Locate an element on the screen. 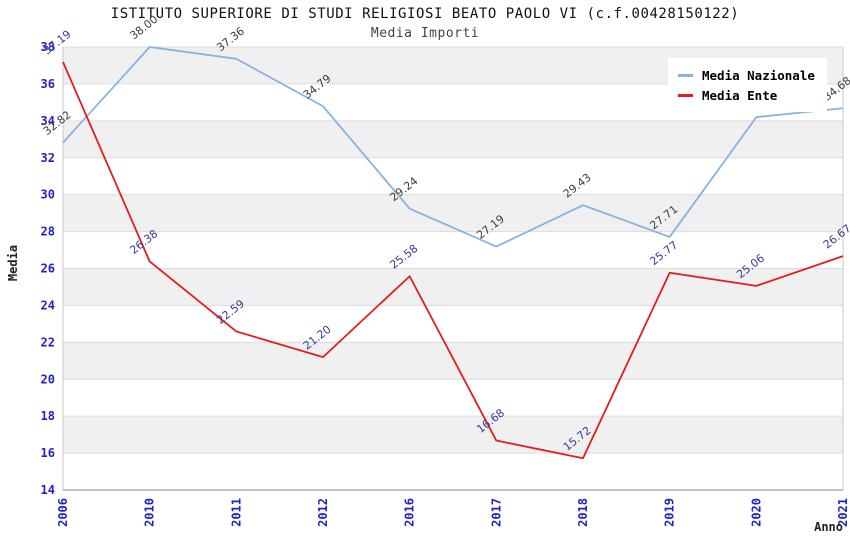  y-tick-label: 28 is located at coordinates (48, 232).